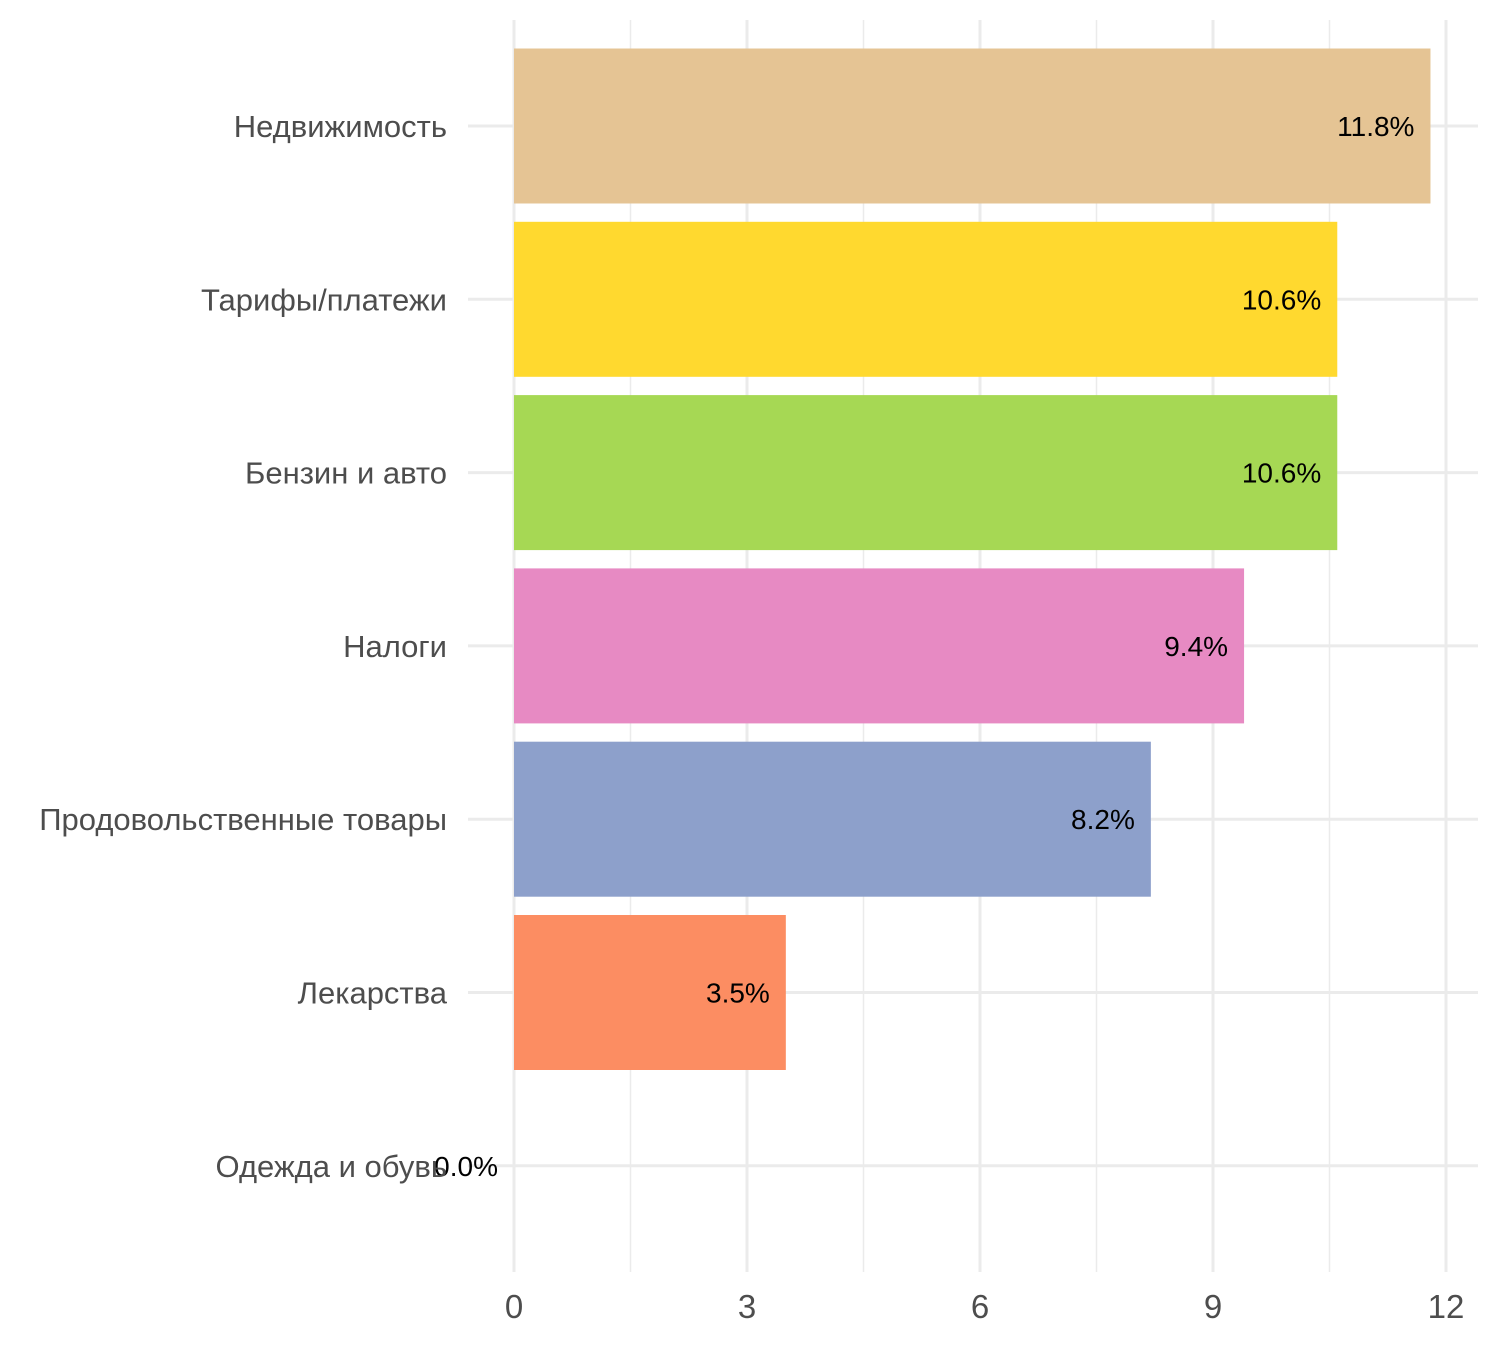 This screenshot has width=1500, height=1350. What do you see at coordinates (1375, 126) in the screenshot?
I see `data-label: 11.8%` at bounding box center [1375, 126].